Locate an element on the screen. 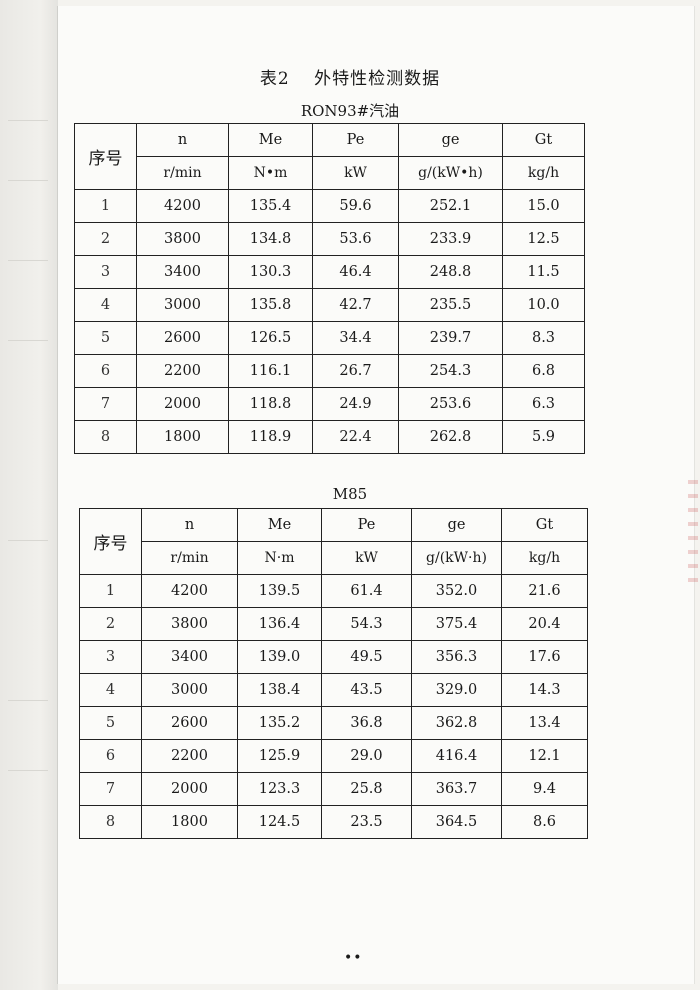 The width and height of the screenshot is (700, 990). cell-me: 136.4 is located at coordinates (279, 624).